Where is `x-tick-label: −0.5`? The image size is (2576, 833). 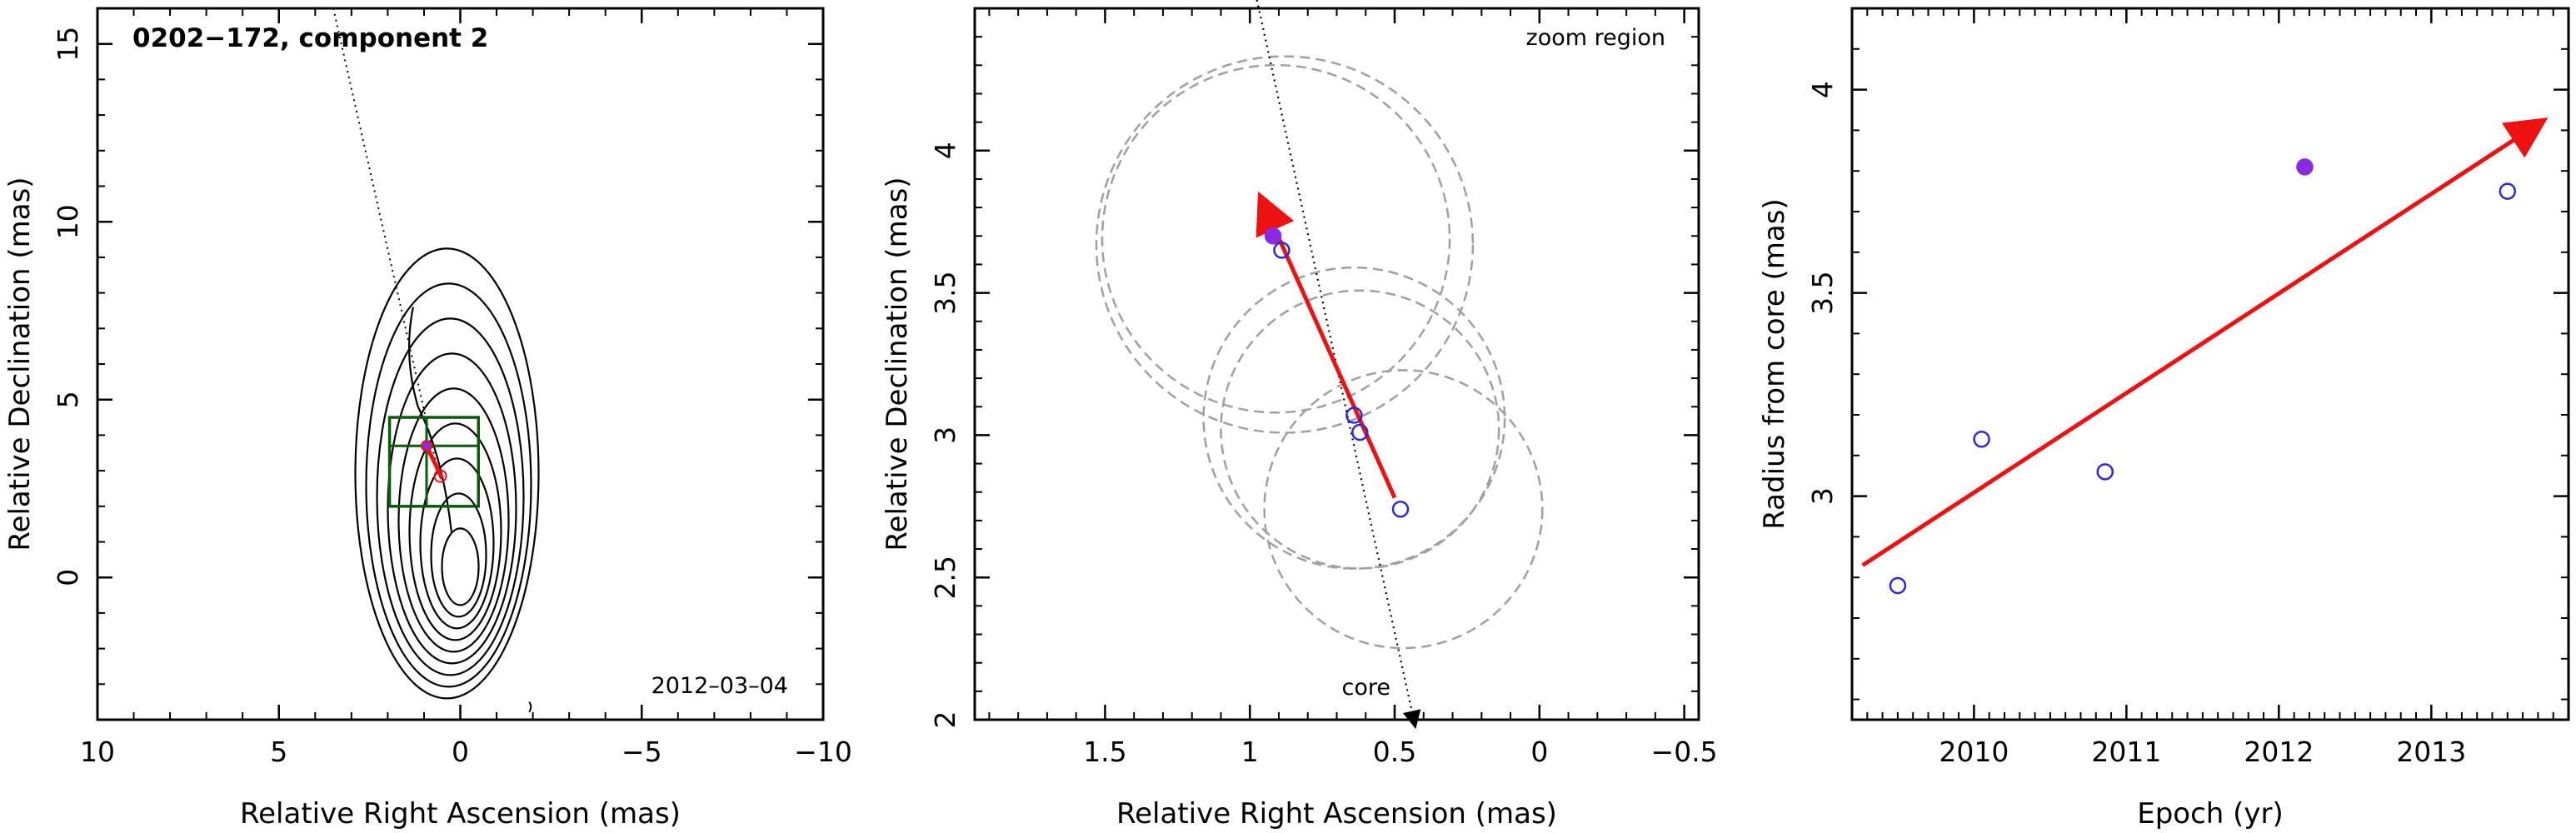 x-tick-label: −0.5 is located at coordinates (1684, 752).